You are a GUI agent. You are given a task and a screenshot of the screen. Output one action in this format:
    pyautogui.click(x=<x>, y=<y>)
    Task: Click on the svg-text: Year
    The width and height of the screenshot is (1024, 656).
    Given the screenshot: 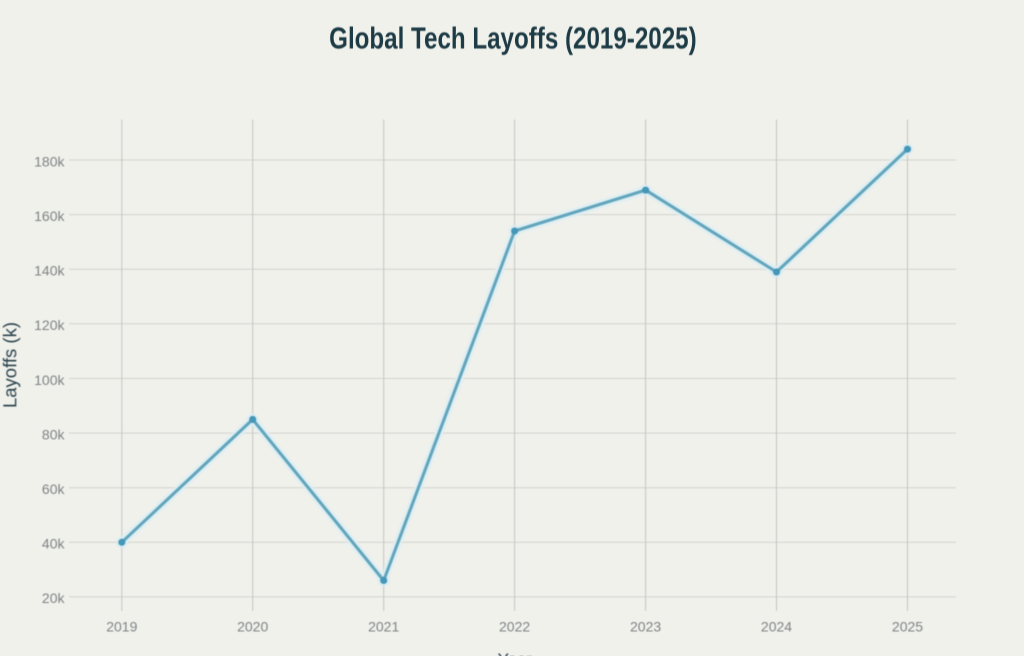 What is the action you would take?
    pyautogui.click(x=515, y=653)
    